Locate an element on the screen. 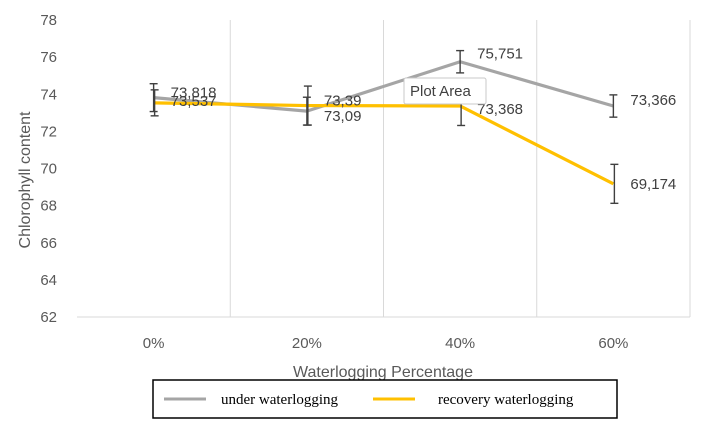  x-tick-label: 40% is located at coordinates (460, 343).